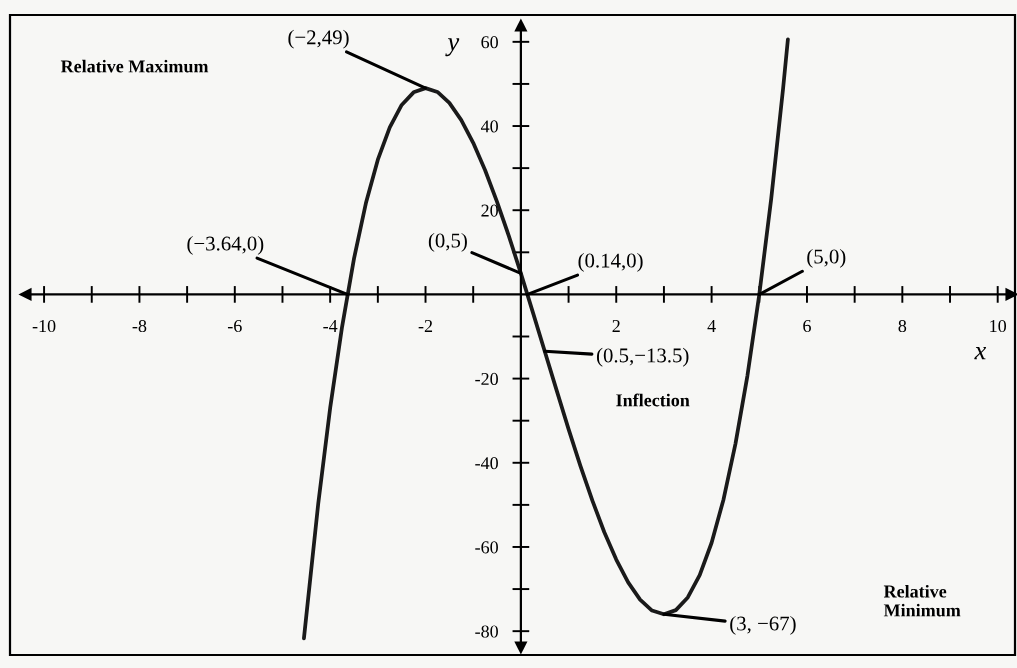 This screenshot has width=1017, height=668. I want to click on annotation: (3, −67), so click(763, 625).